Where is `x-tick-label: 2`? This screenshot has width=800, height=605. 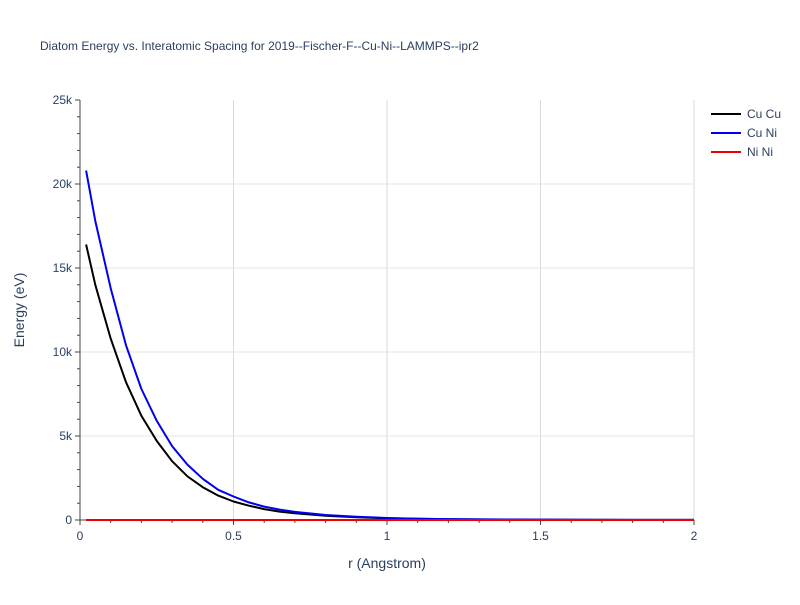
x-tick-label: 2 is located at coordinates (694, 536).